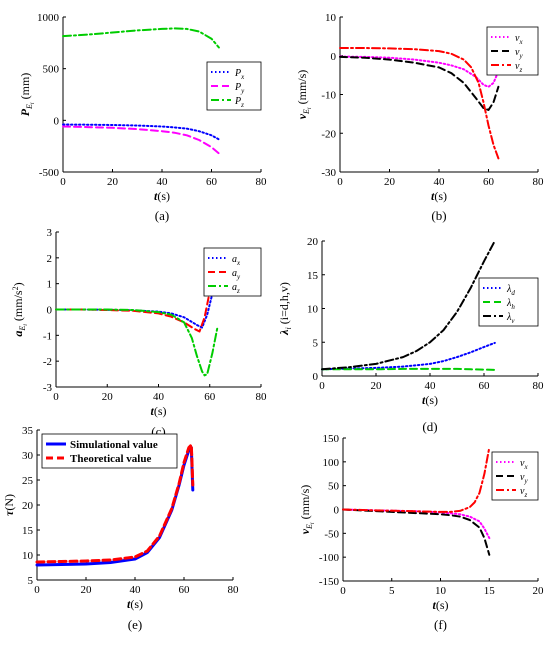 The width and height of the screenshot is (550, 661). What do you see at coordinates (9, 505) in the screenshot?
I see `y-axis-label: τ(N)` at bounding box center [9, 505].